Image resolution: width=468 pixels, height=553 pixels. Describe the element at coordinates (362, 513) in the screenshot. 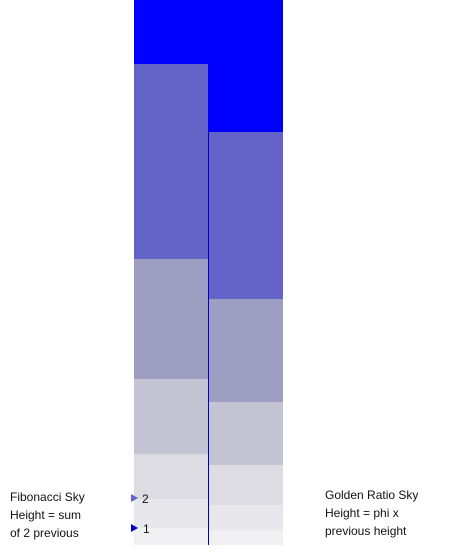

I see `caption-line: Height = phi x` at that location.